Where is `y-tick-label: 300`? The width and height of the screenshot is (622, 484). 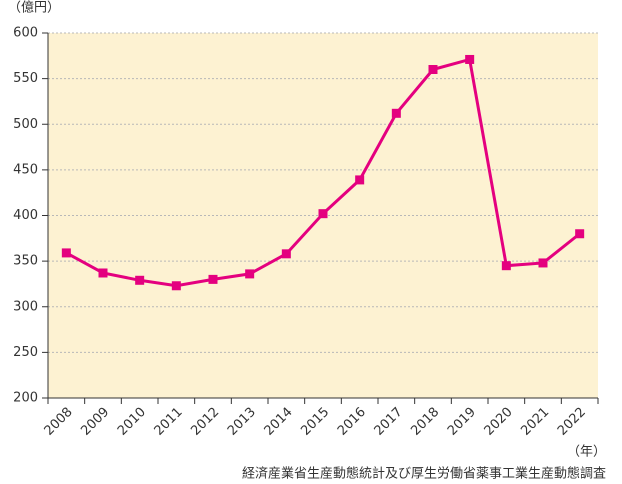 y-tick-label: 300 is located at coordinates (25, 306).